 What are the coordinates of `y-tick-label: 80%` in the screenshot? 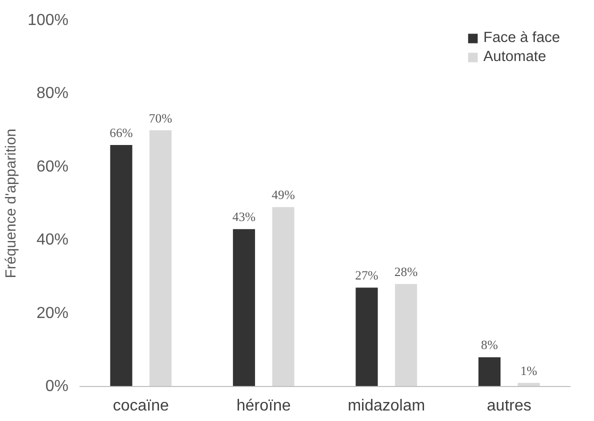 It's located at (52, 93).